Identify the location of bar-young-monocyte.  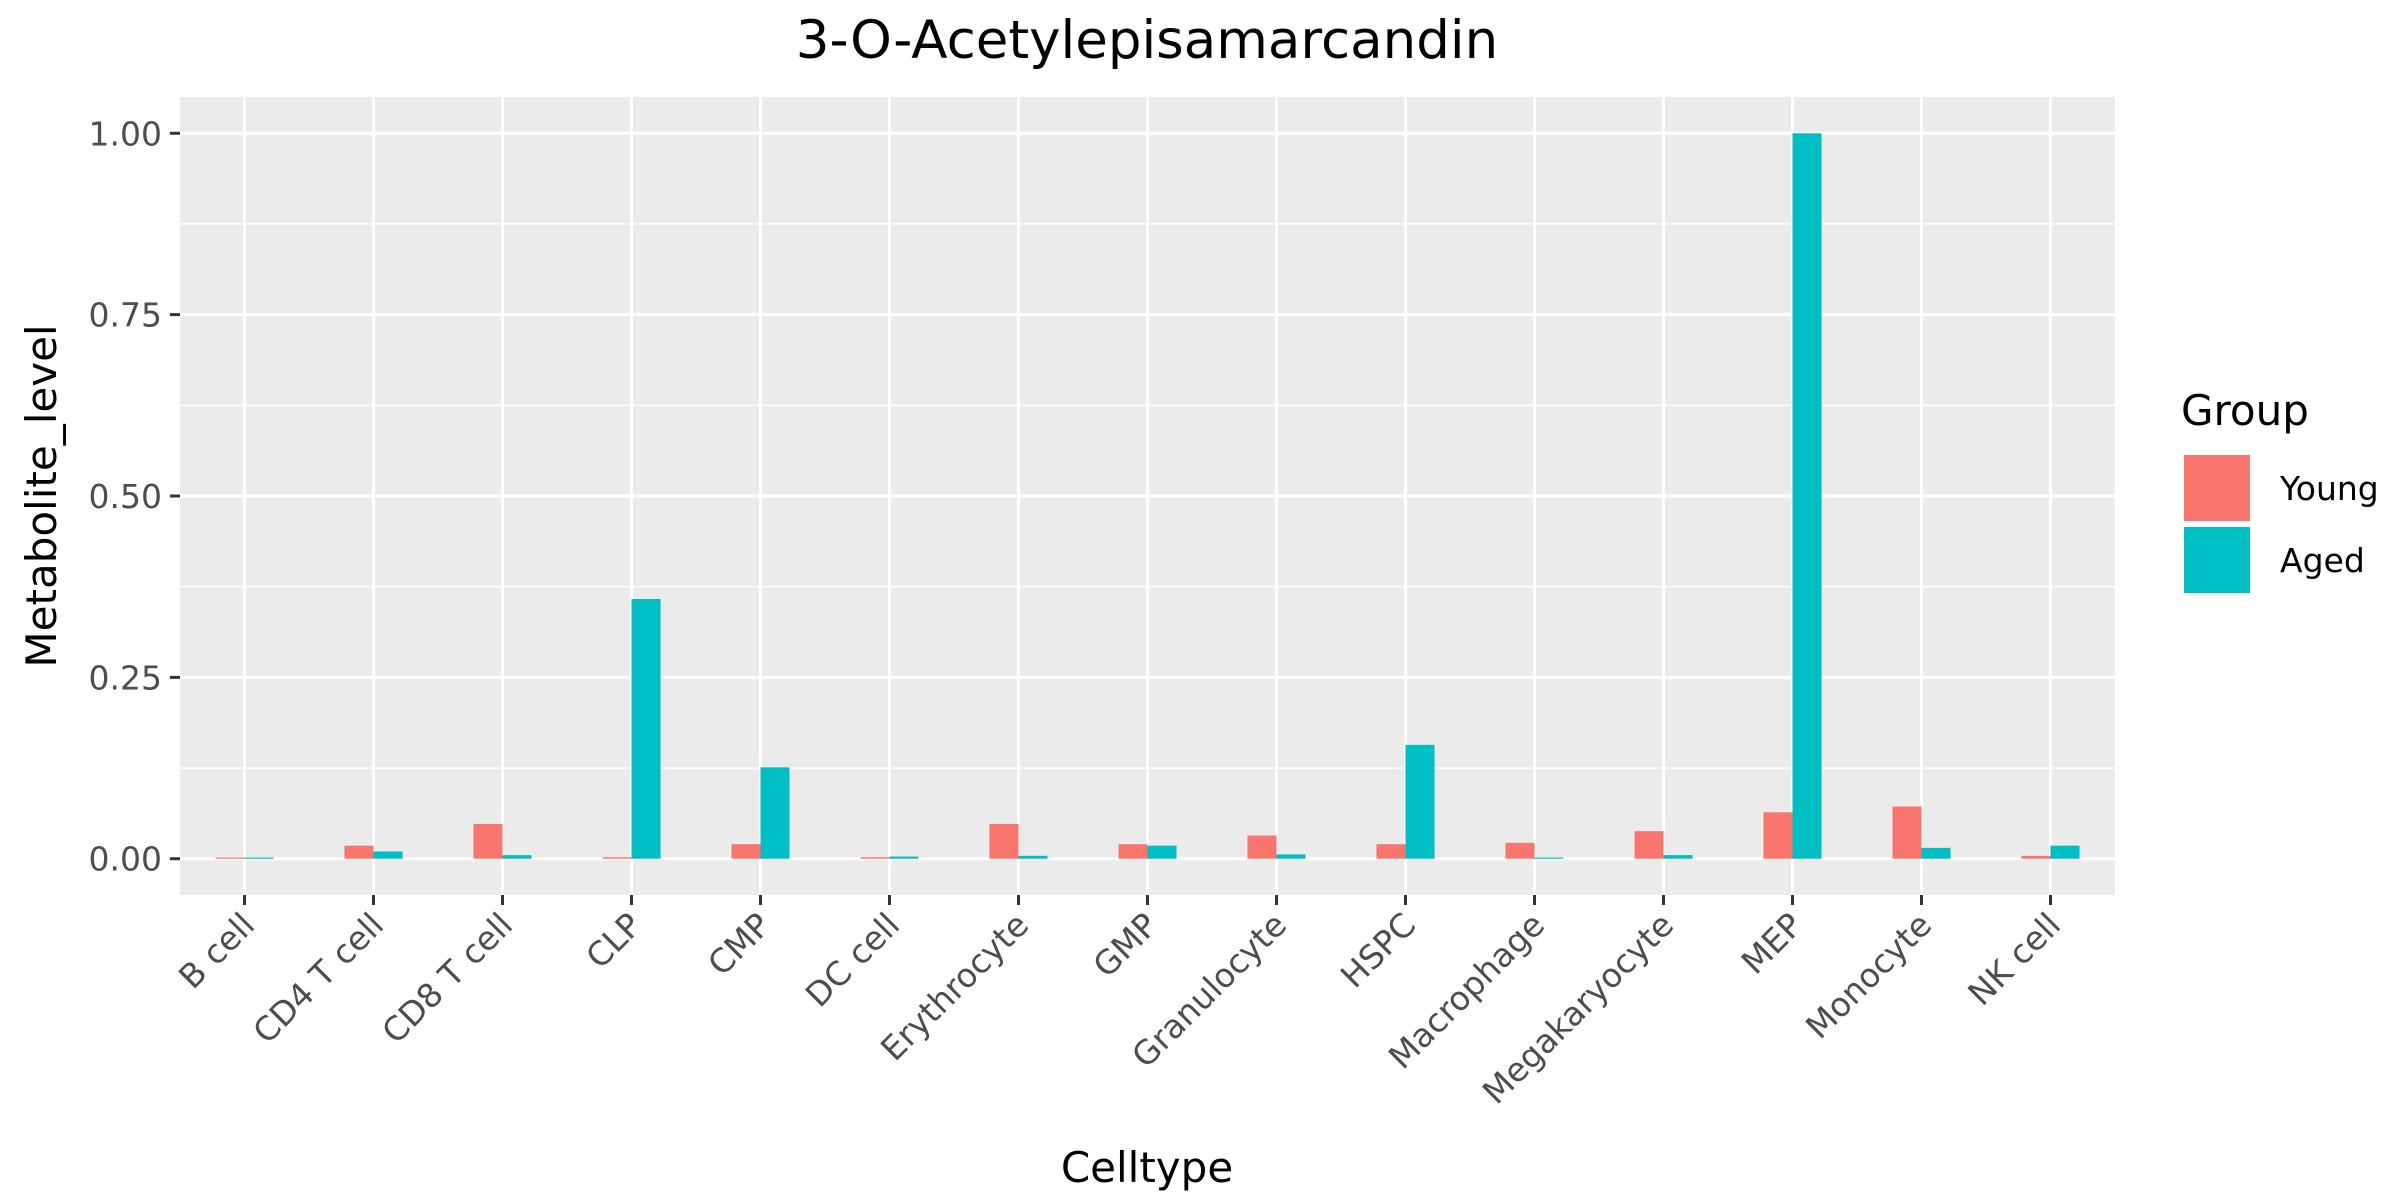
(1907, 832).